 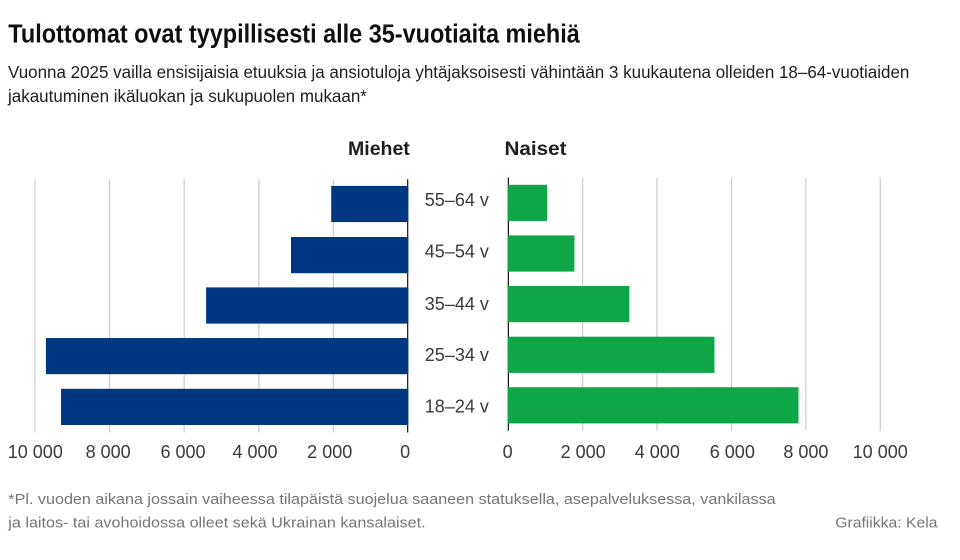 I want to click on svg-text: Miehet, so click(x=379, y=149).